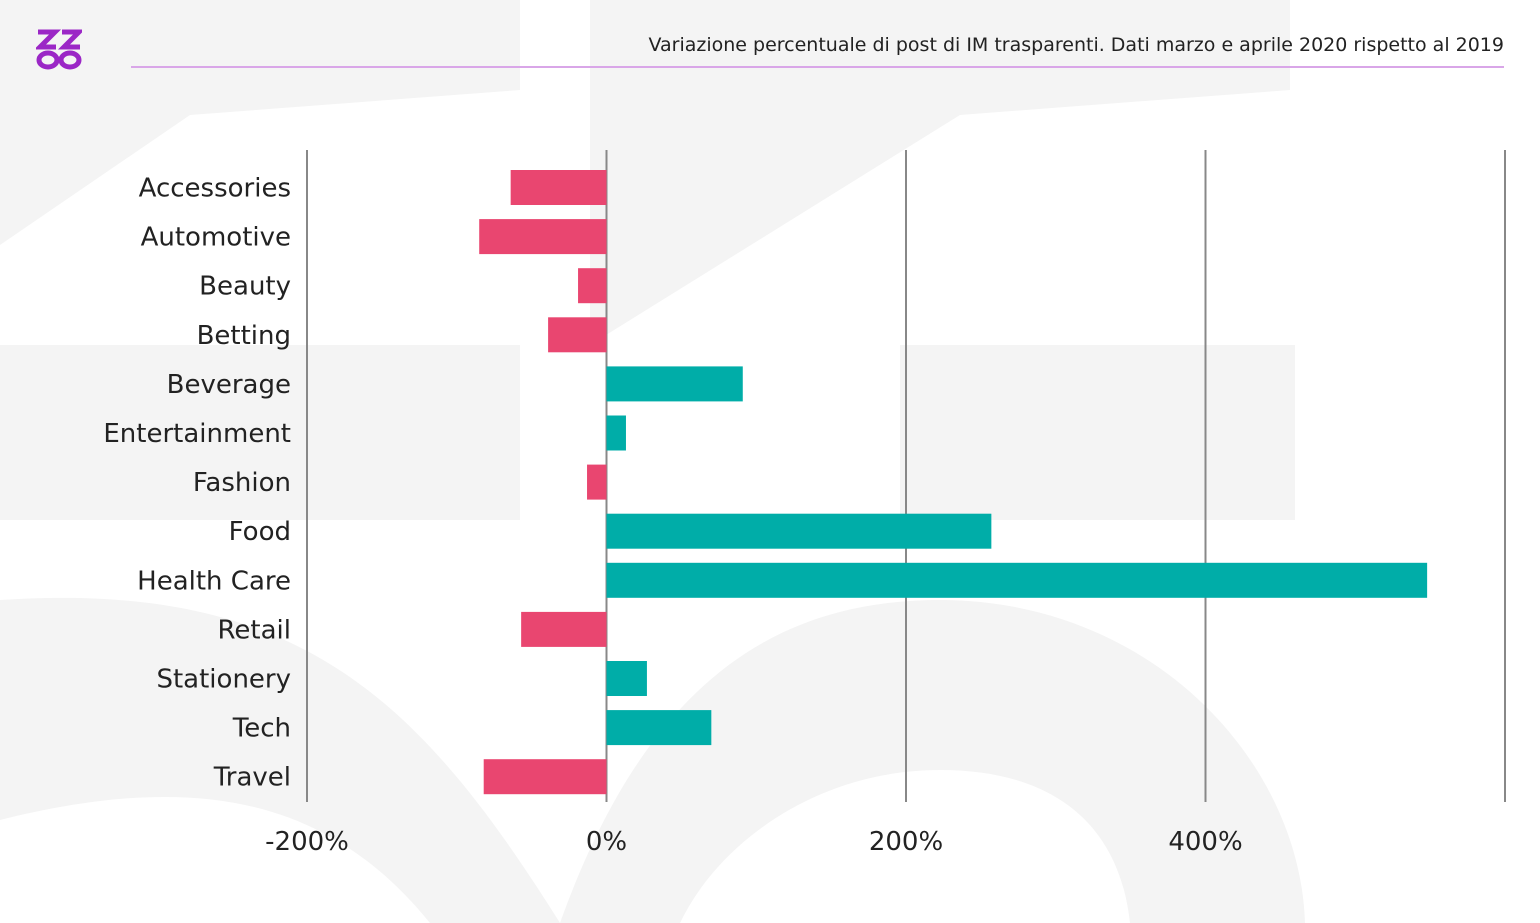 The image size is (1540, 923). I want to click on bar-fashion, so click(597, 482).